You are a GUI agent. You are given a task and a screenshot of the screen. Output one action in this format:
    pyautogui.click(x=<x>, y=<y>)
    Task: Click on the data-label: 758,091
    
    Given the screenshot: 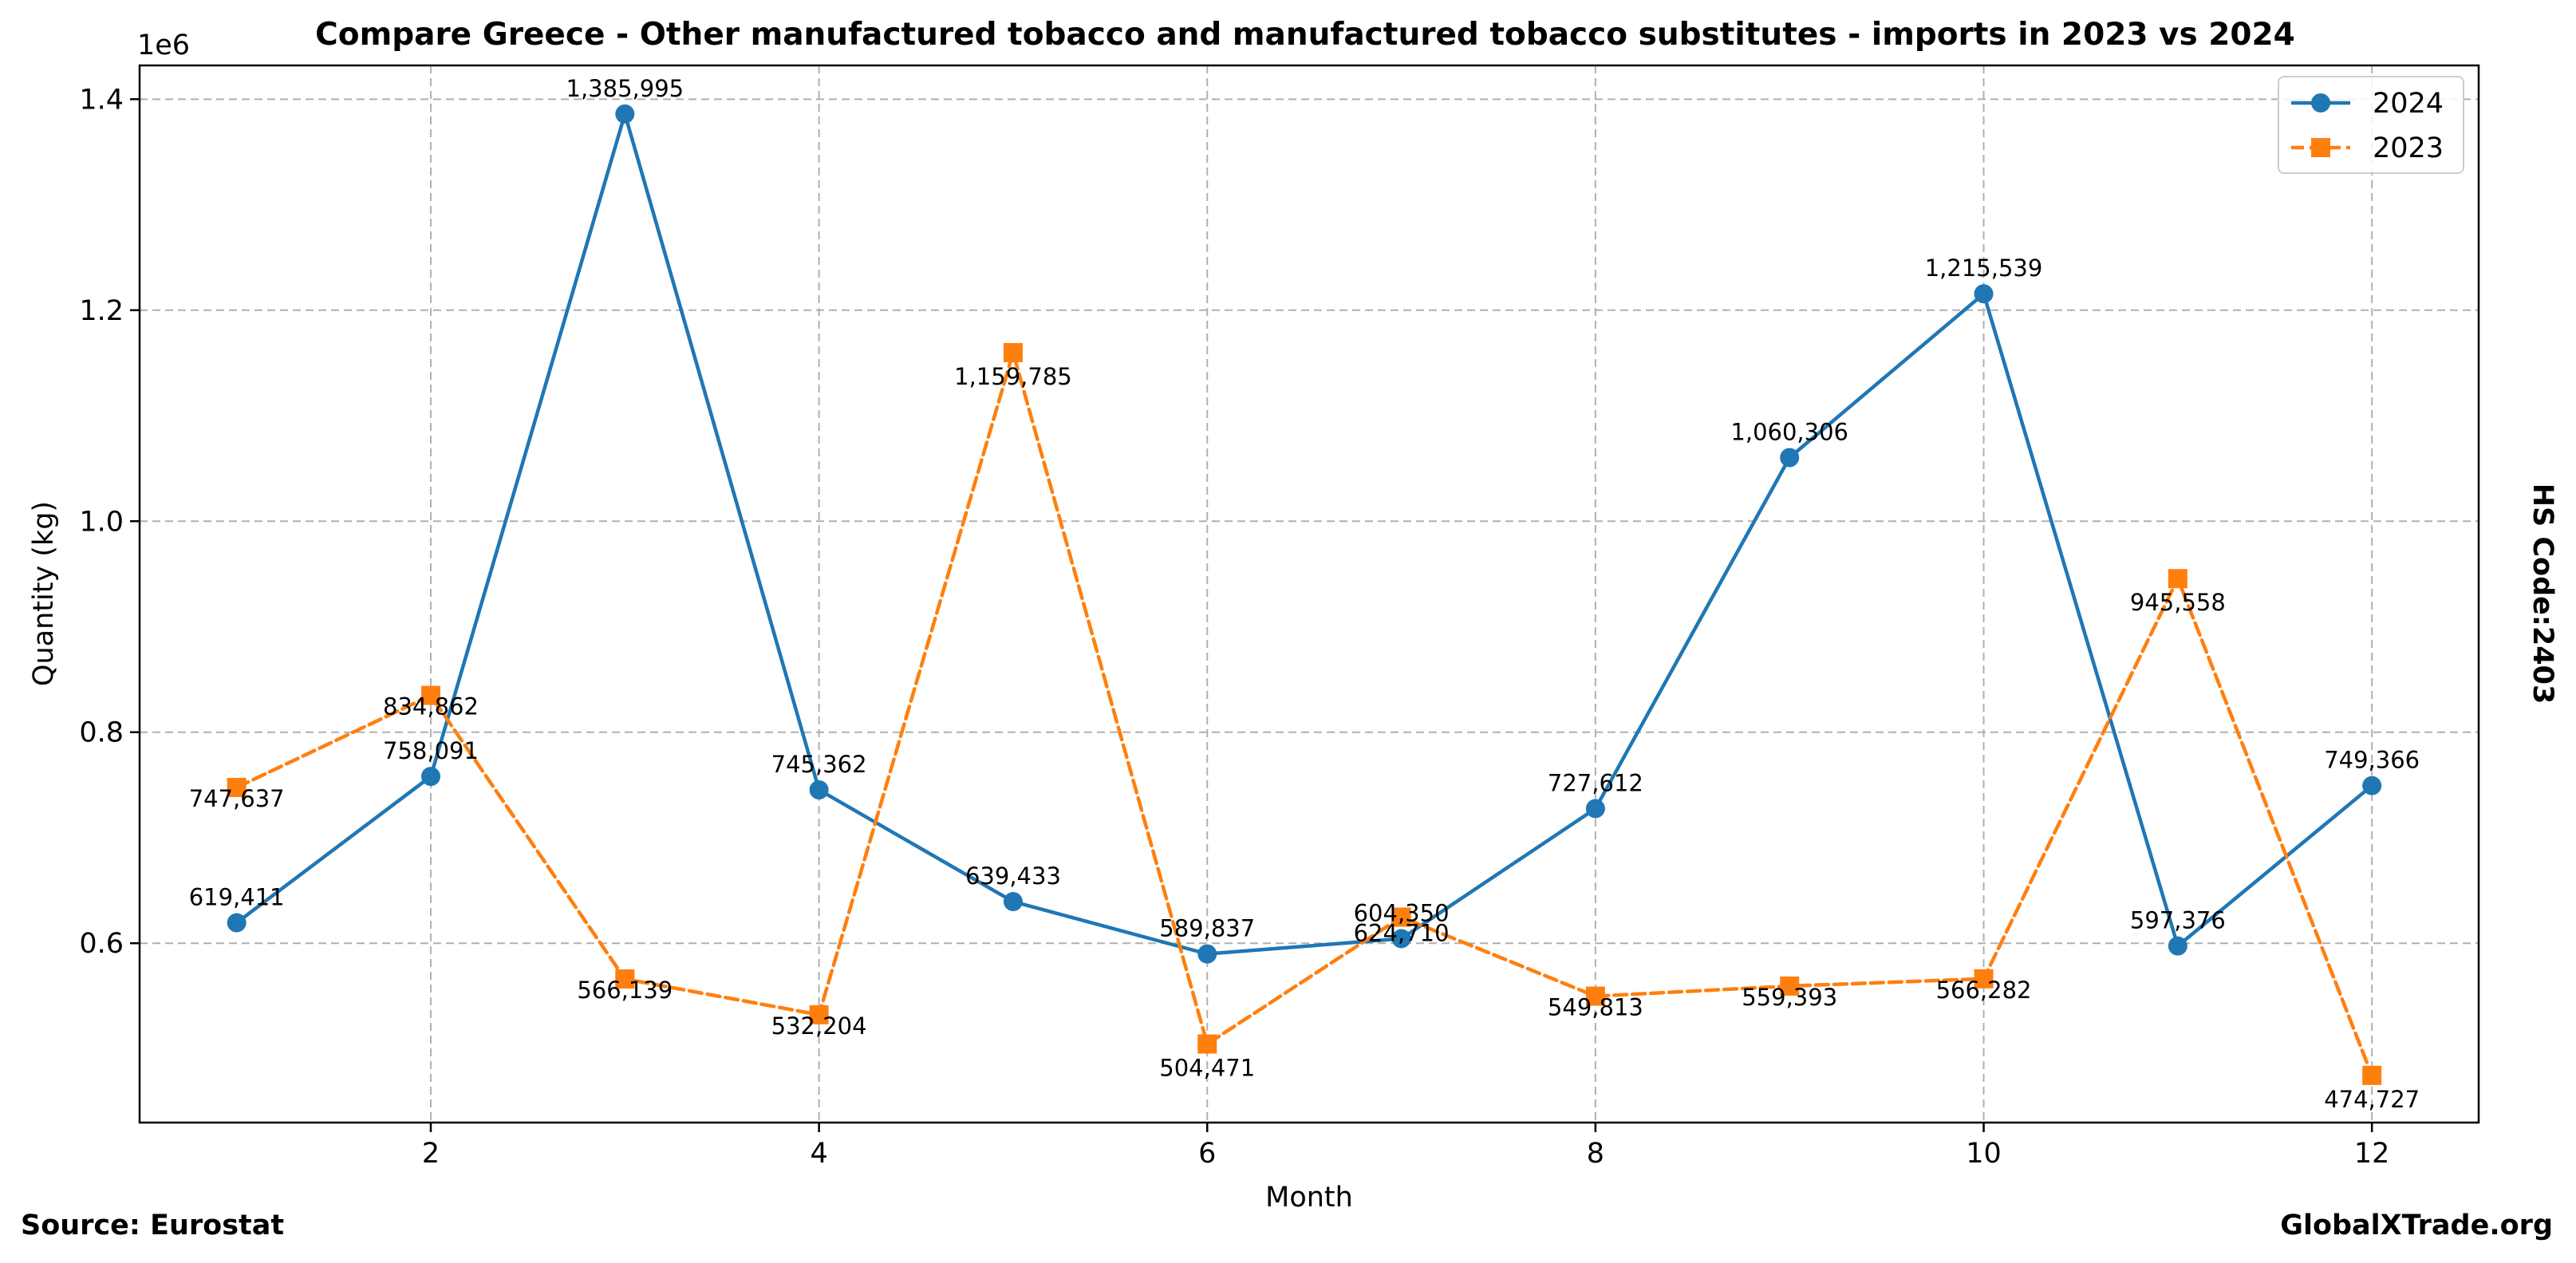 What is the action you would take?
    pyautogui.click(x=431, y=750)
    